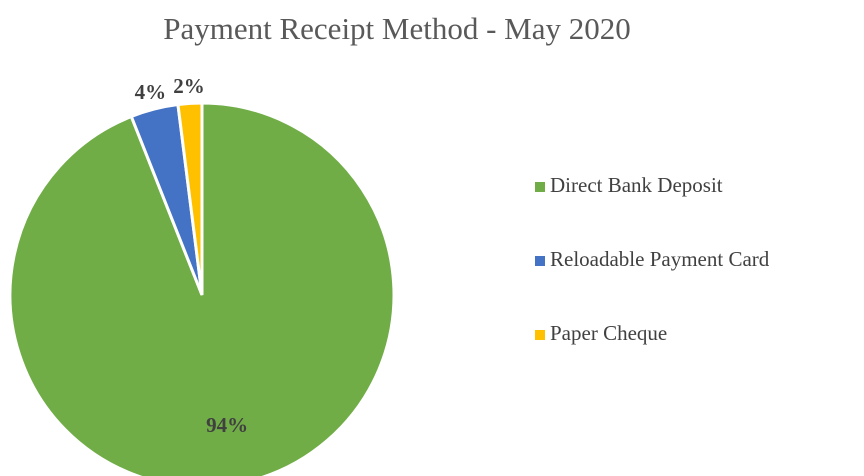 This screenshot has width=864, height=476. Describe the element at coordinates (636, 185) in the screenshot. I see `legend-label: Direct Bank Deposit` at that location.